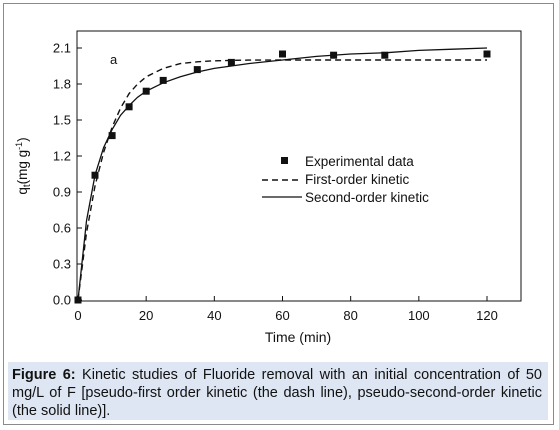 This screenshot has height=430, width=559. Describe the element at coordinates (19, 146) in the screenshot. I see `y-axis-label-exp: -1` at that location.